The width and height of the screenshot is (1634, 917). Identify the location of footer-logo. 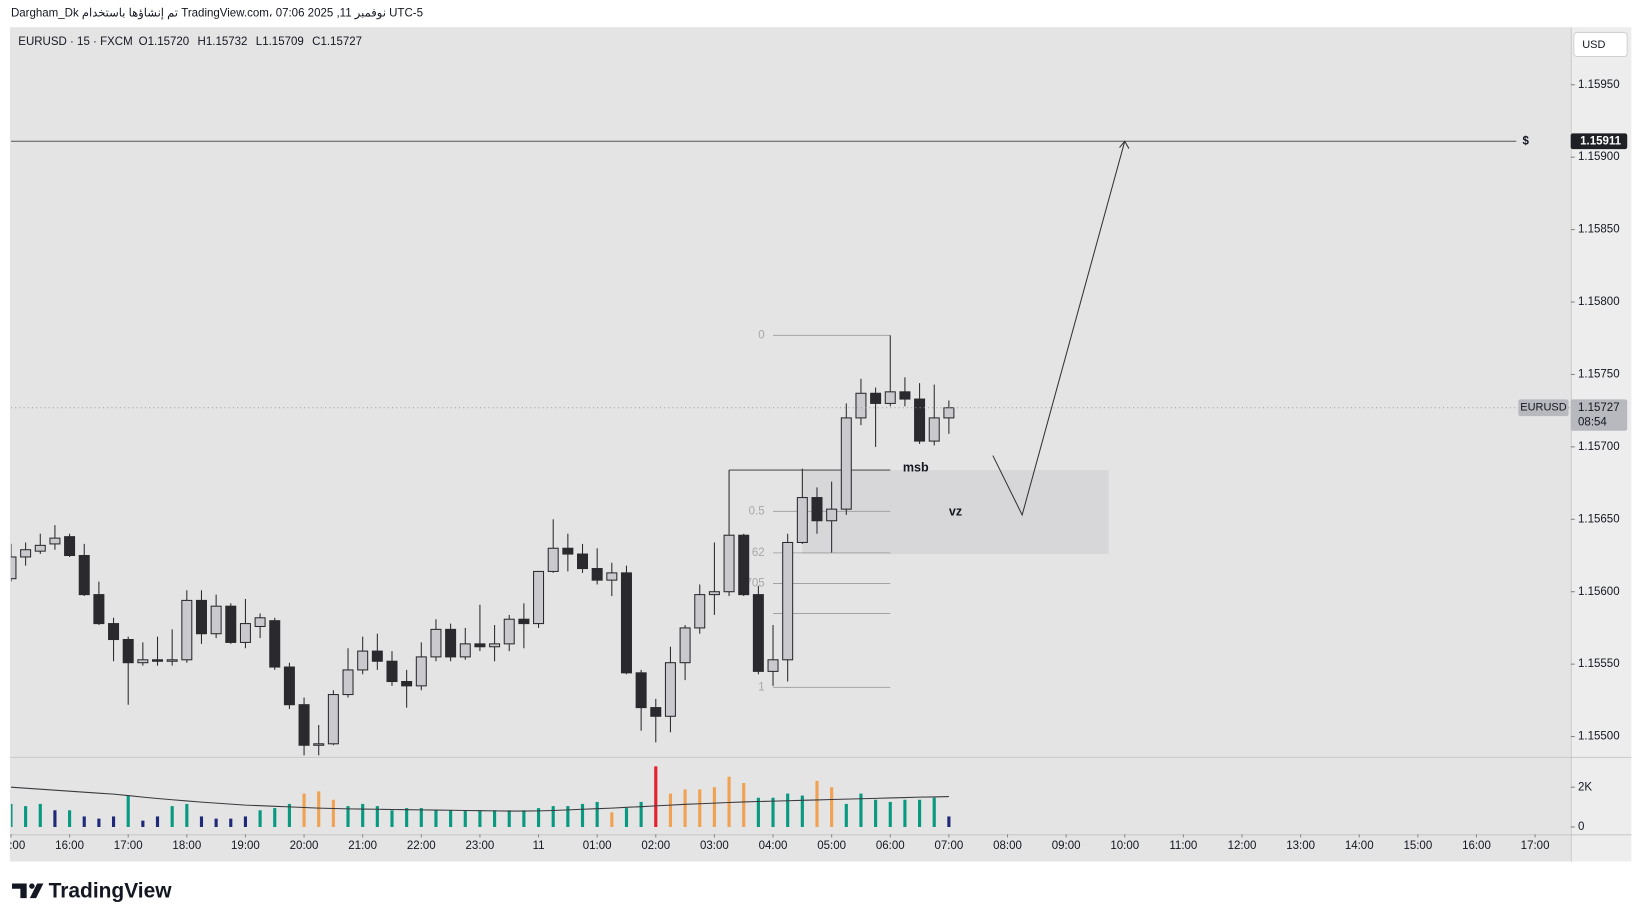
(28, 891).